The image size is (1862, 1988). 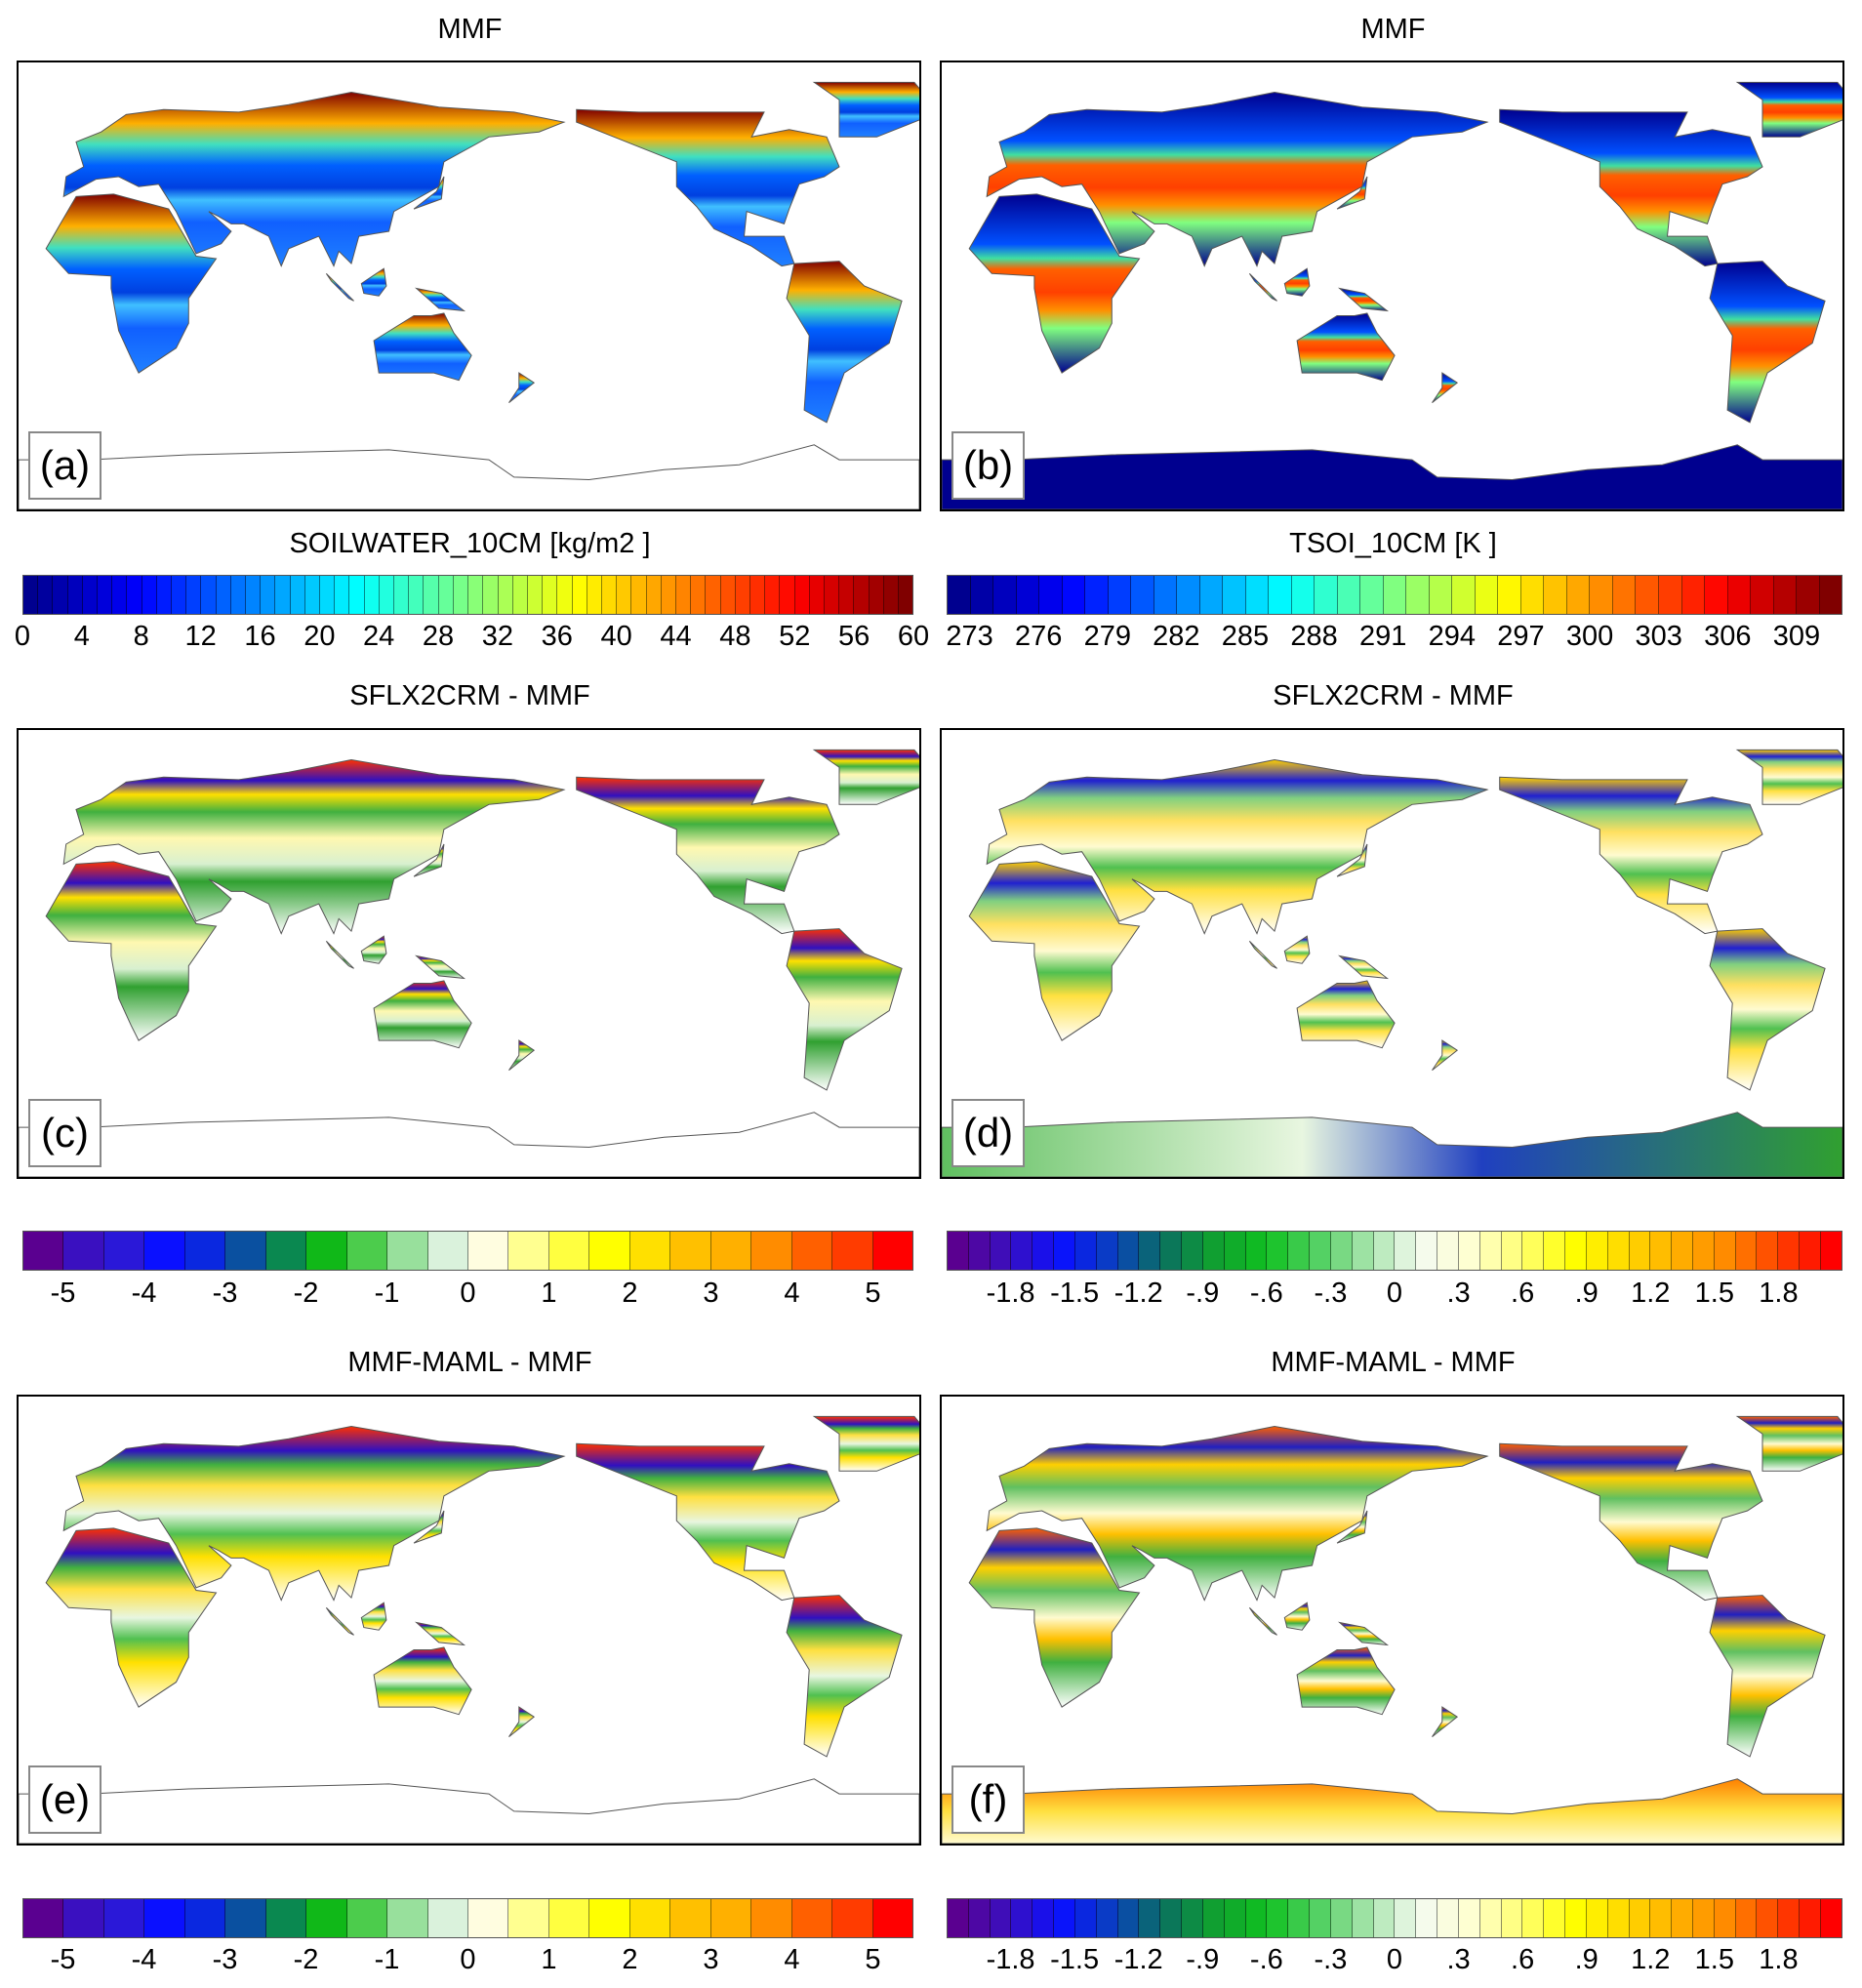 What do you see at coordinates (225, 1960) in the screenshot?
I see `colorbar-tick-label: -3` at bounding box center [225, 1960].